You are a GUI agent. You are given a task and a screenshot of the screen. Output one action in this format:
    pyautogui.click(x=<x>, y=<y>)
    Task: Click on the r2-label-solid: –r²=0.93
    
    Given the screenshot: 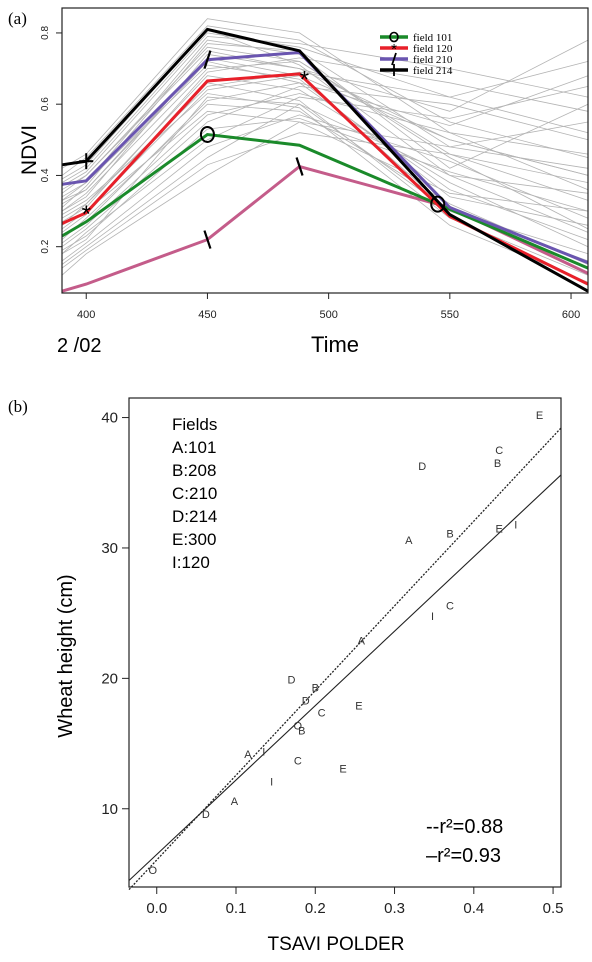 What is the action you would take?
    pyautogui.click(x=463, y=856)
    